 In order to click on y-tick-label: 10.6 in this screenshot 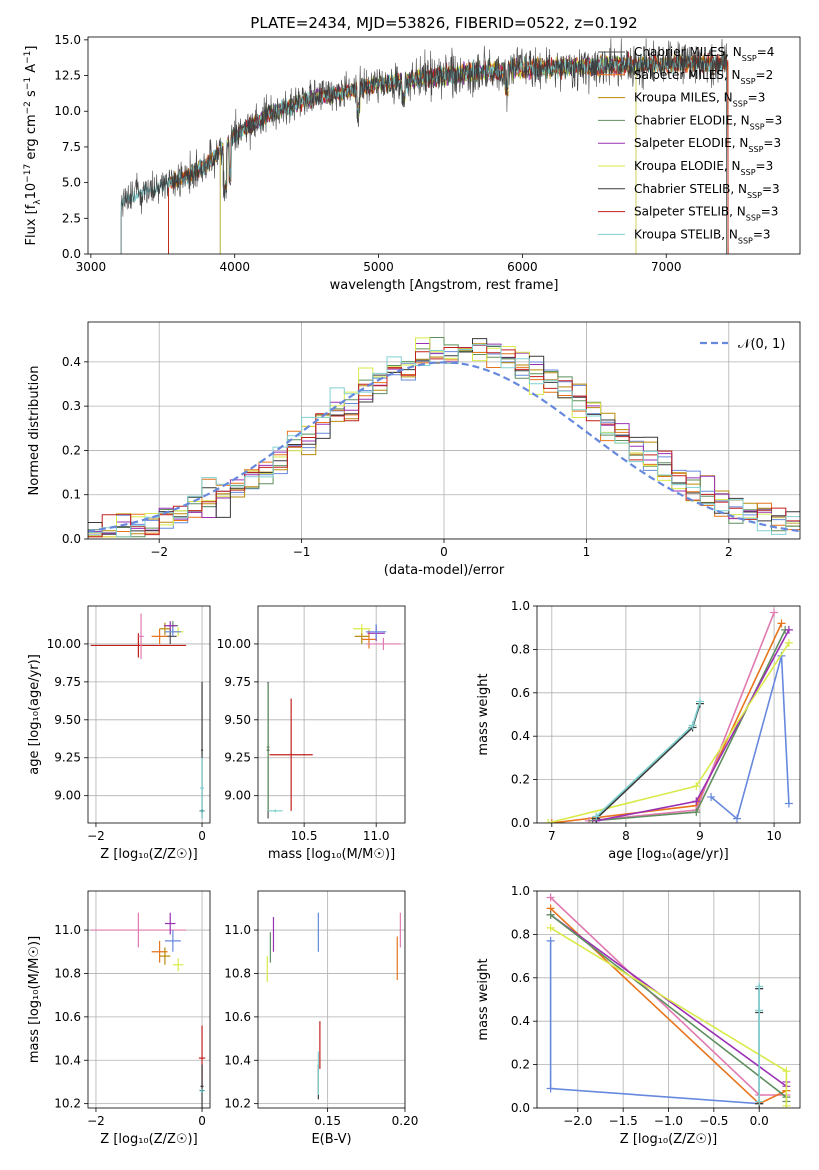, I will do `click(237, 1017)`.